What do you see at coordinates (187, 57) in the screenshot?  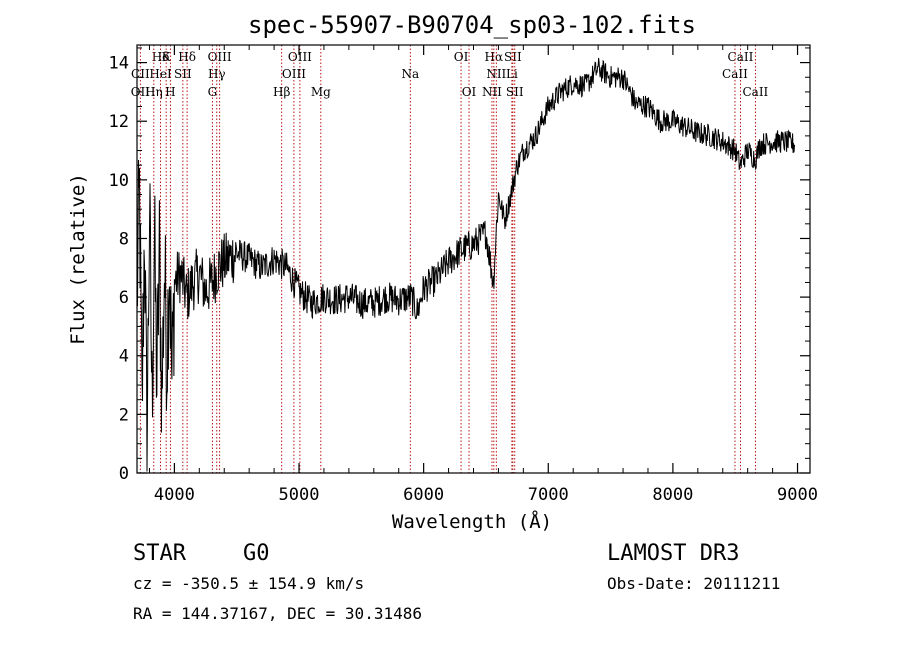 I see `line-label-2: Hδ` at bounding box center [187, 57].